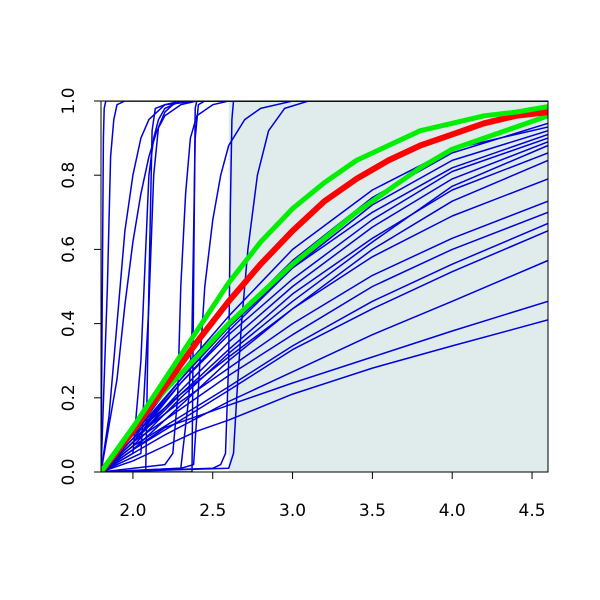  I want to click on y-tick-label: 0.4, so click(69, 323).